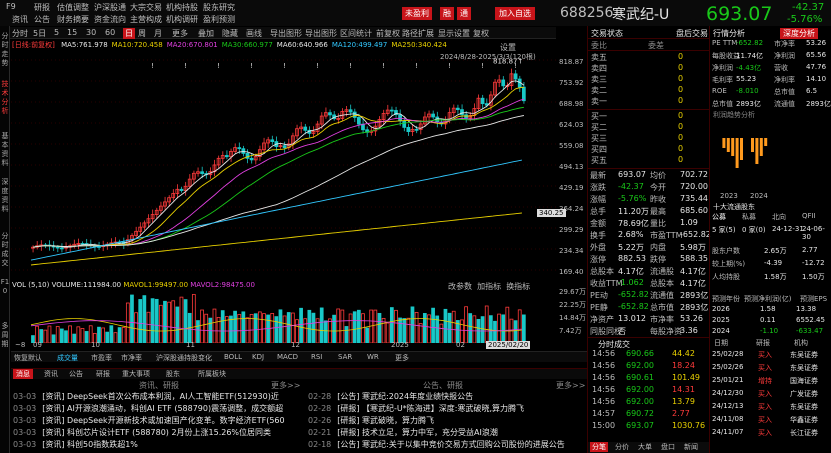  I want to click on indicator-tab: RSI, so click(317, 357).